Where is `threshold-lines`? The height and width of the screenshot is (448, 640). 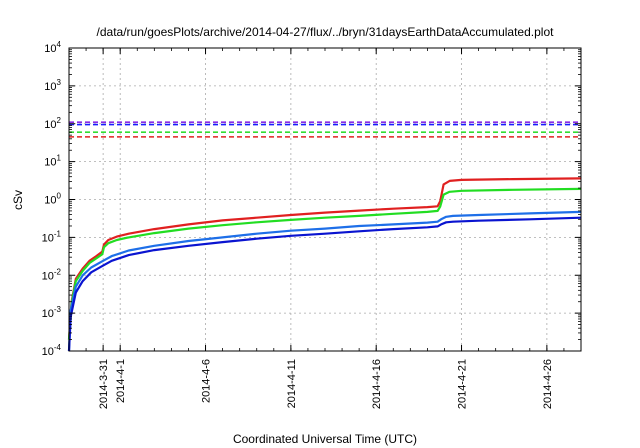
threshold-lines is located at coordinates (325, 129).